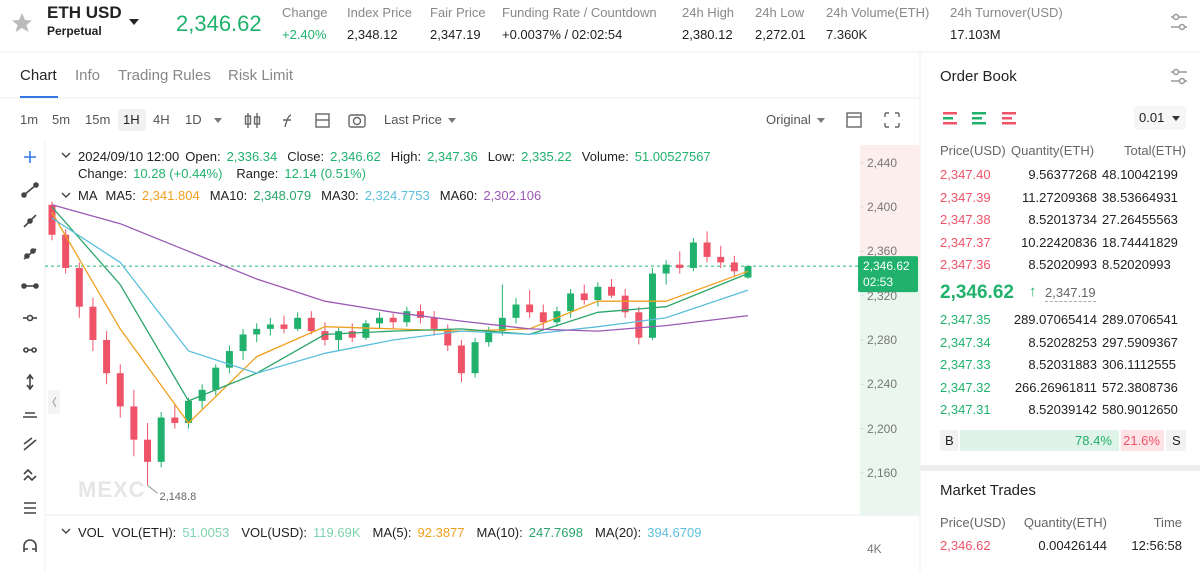  I want to click on precision-dropdown, so click(1176, 118).